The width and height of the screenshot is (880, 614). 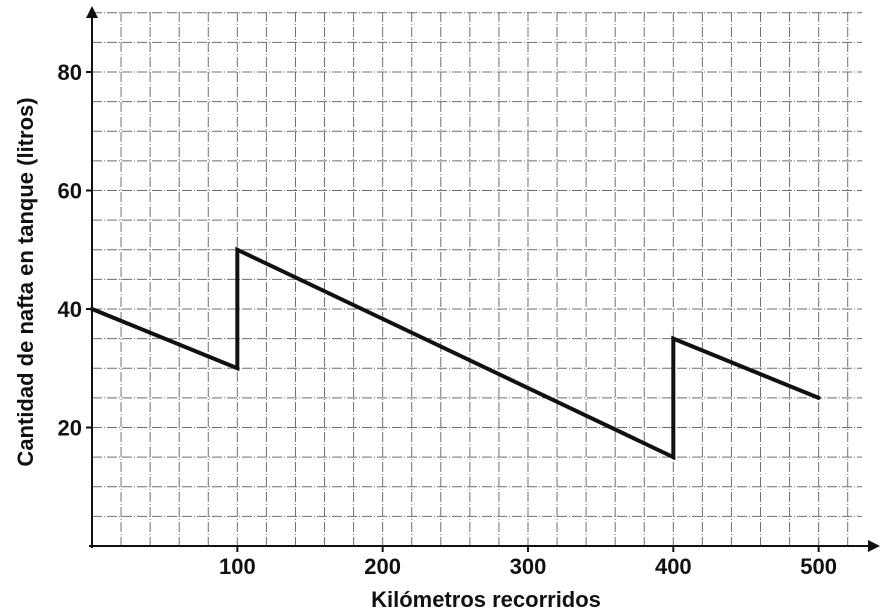 I want to click on y-tick-label: 60, so click(x=70, y=191).